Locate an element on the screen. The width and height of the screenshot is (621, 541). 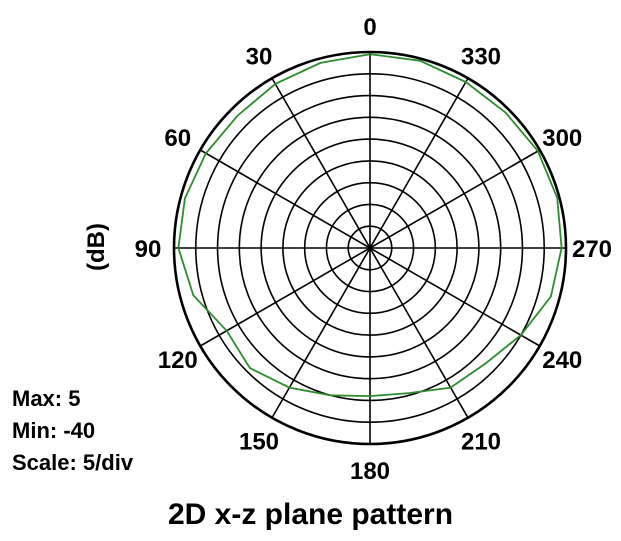
angle-tick-150: 150 is located at coordinates (259, 441).